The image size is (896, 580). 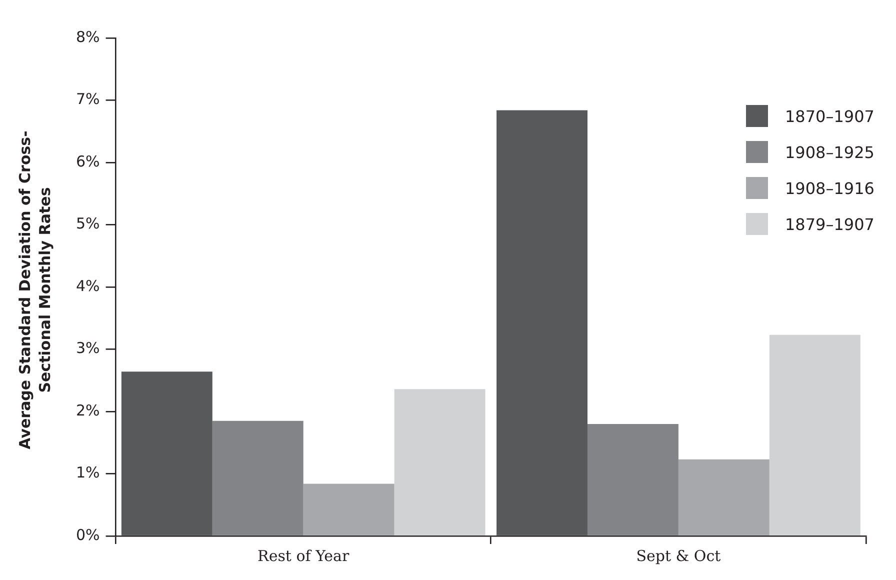 I want to click on y-tick-label: 3%, so click(x=88, y=348).